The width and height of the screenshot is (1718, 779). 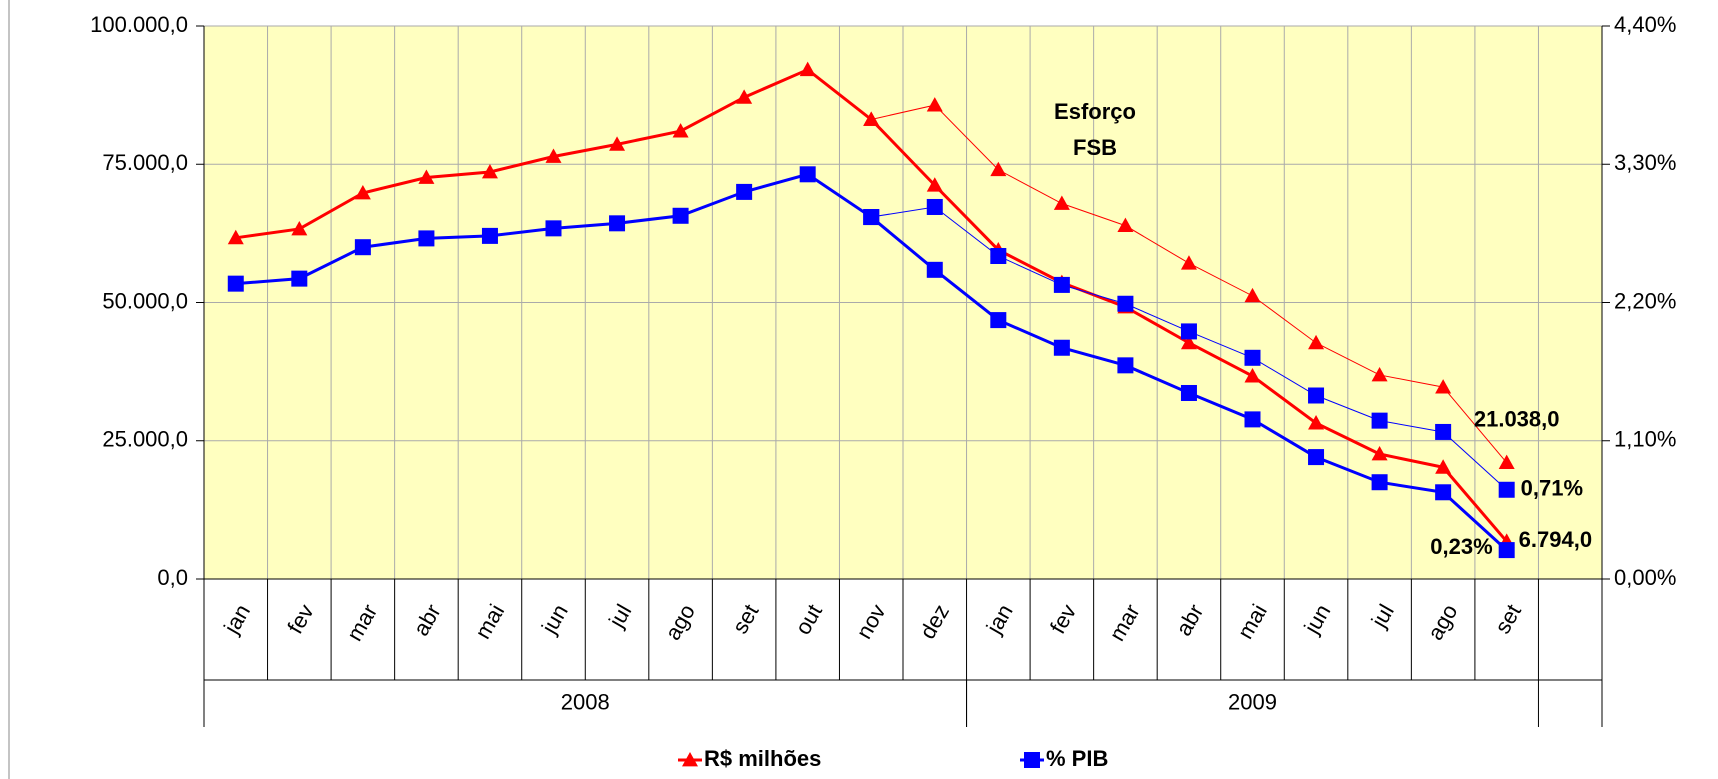 I want to click on x-tick-label: dez, so click(x=934, y=621).